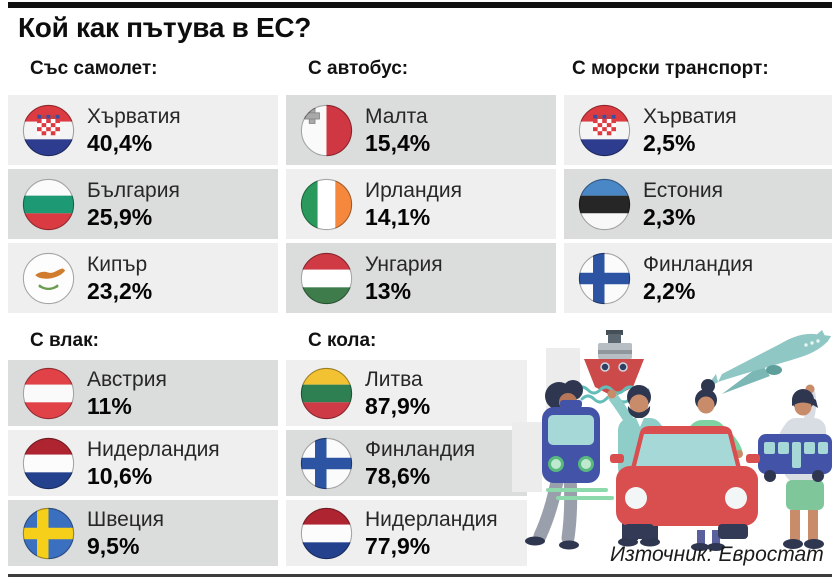 The height and width of the screenshot is (584, 840). I want to click on country-row: Ирландия 14,1%, so click(421, 204).